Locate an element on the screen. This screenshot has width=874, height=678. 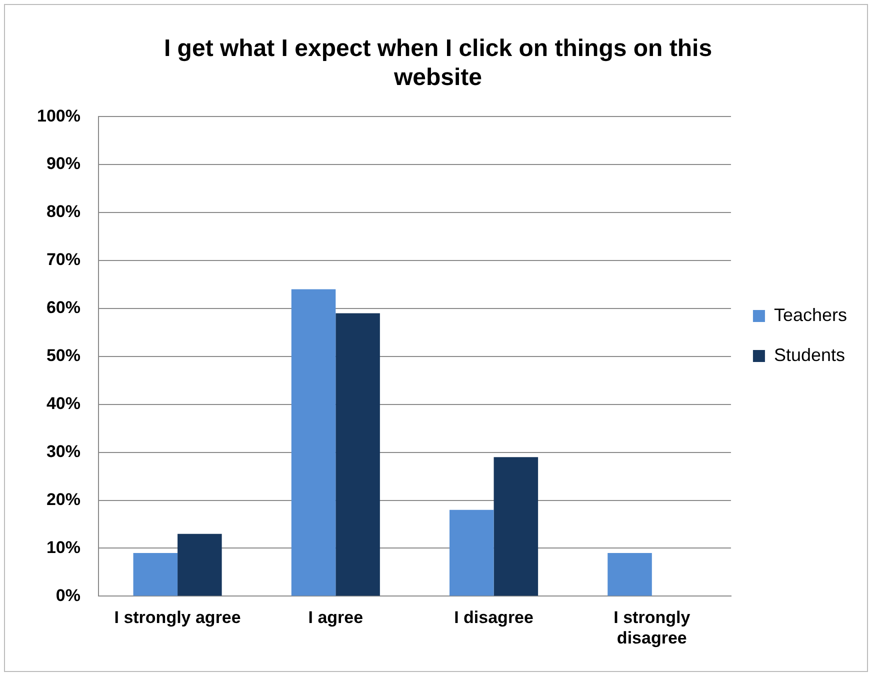
legend-label: Students is located at coordinates (810, 354).